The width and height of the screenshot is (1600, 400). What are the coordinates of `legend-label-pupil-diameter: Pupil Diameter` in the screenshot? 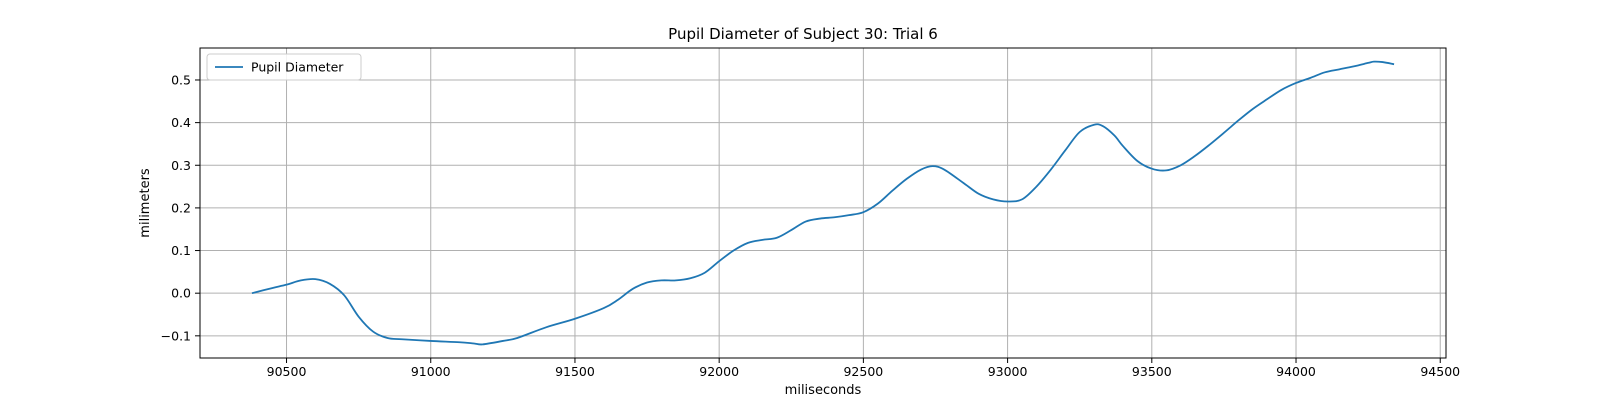 It's located at (297, 67).